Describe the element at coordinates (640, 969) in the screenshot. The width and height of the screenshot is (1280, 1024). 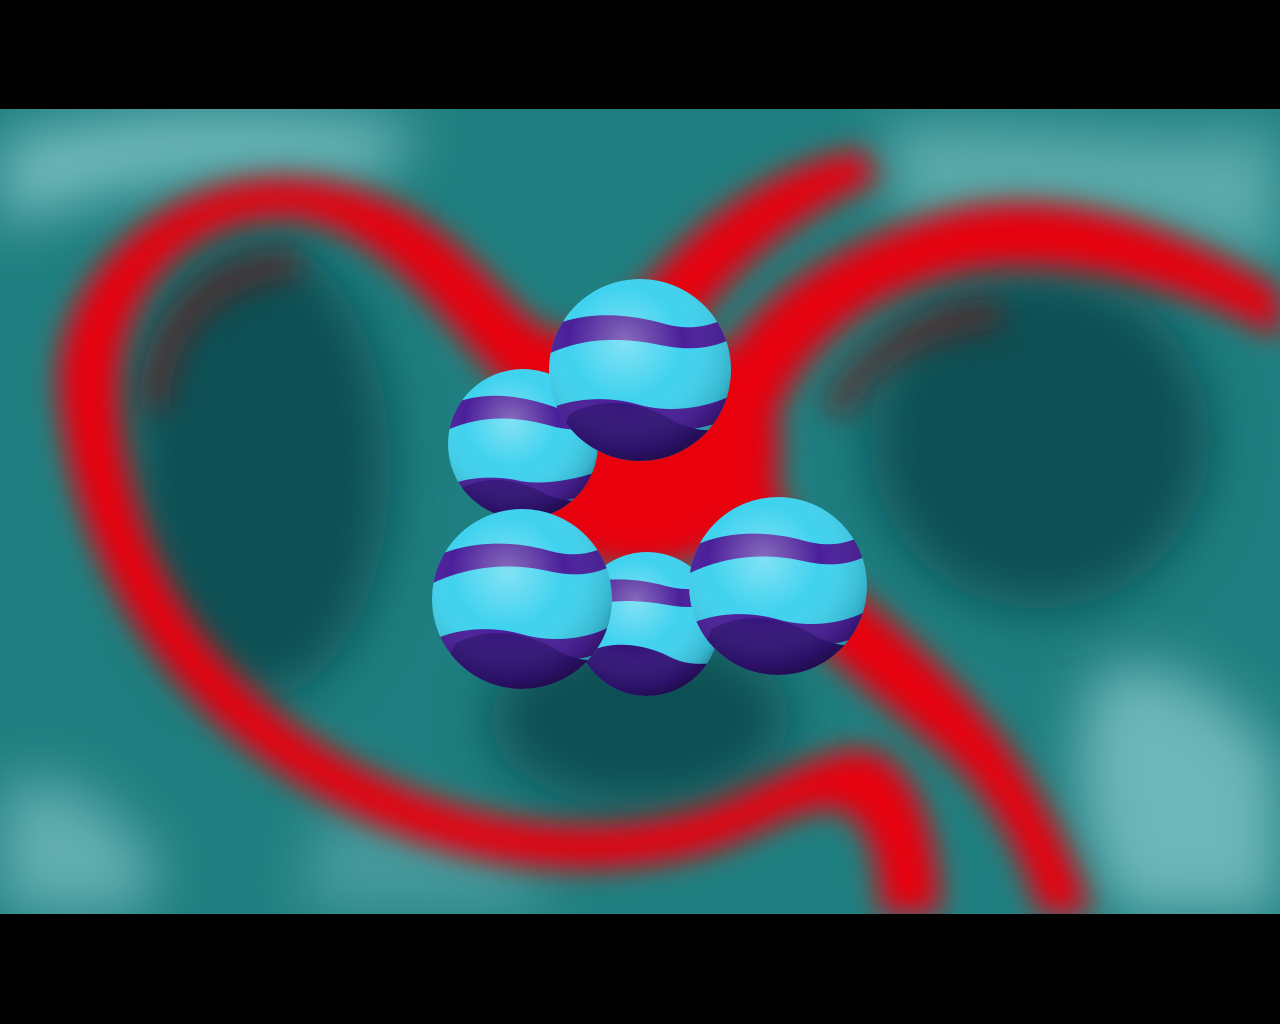
I see `letterbox-bottom-bar` at that location.